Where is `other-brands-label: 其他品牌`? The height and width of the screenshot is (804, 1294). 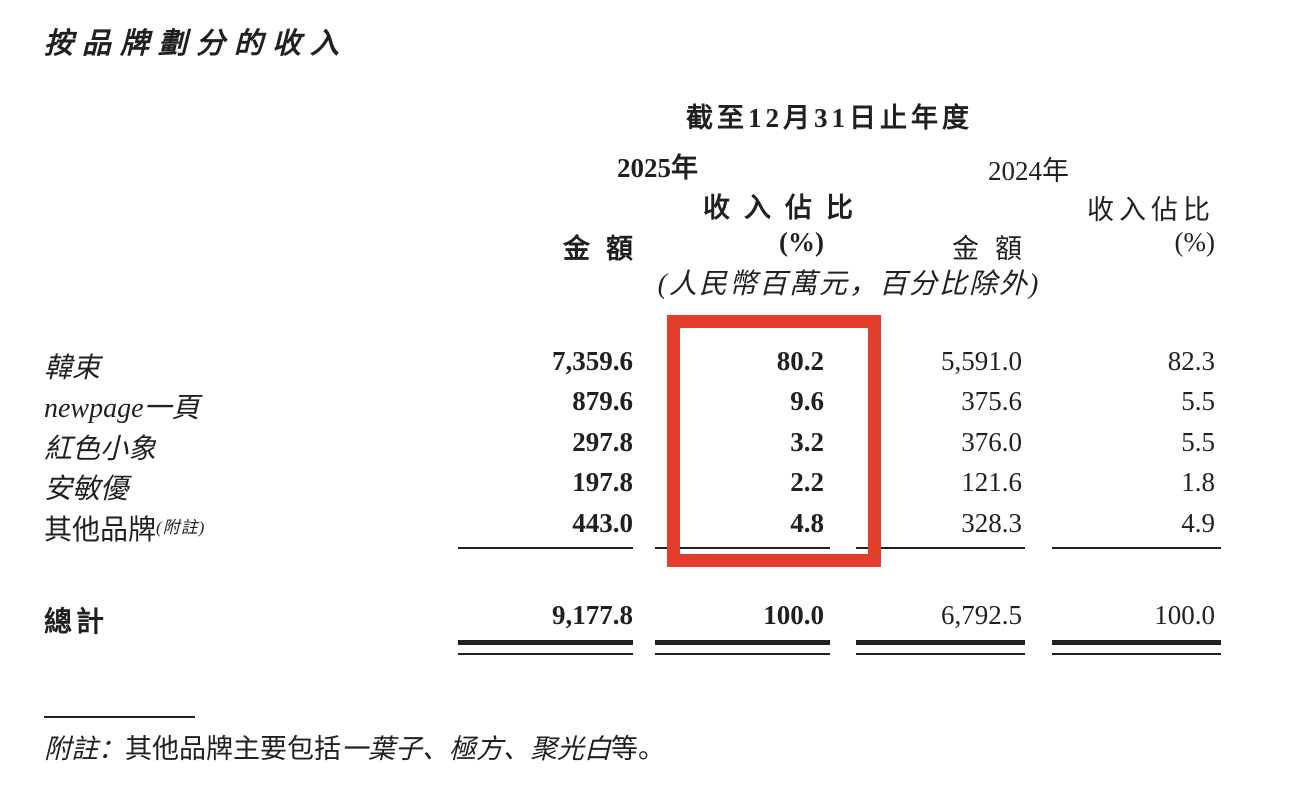 other-brands-label: 其他品牌 is located at coordinates (100, 530).